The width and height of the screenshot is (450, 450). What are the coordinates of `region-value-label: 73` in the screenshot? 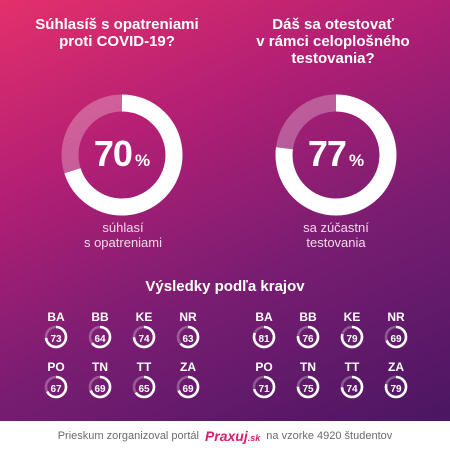 It's located at (56, 339).